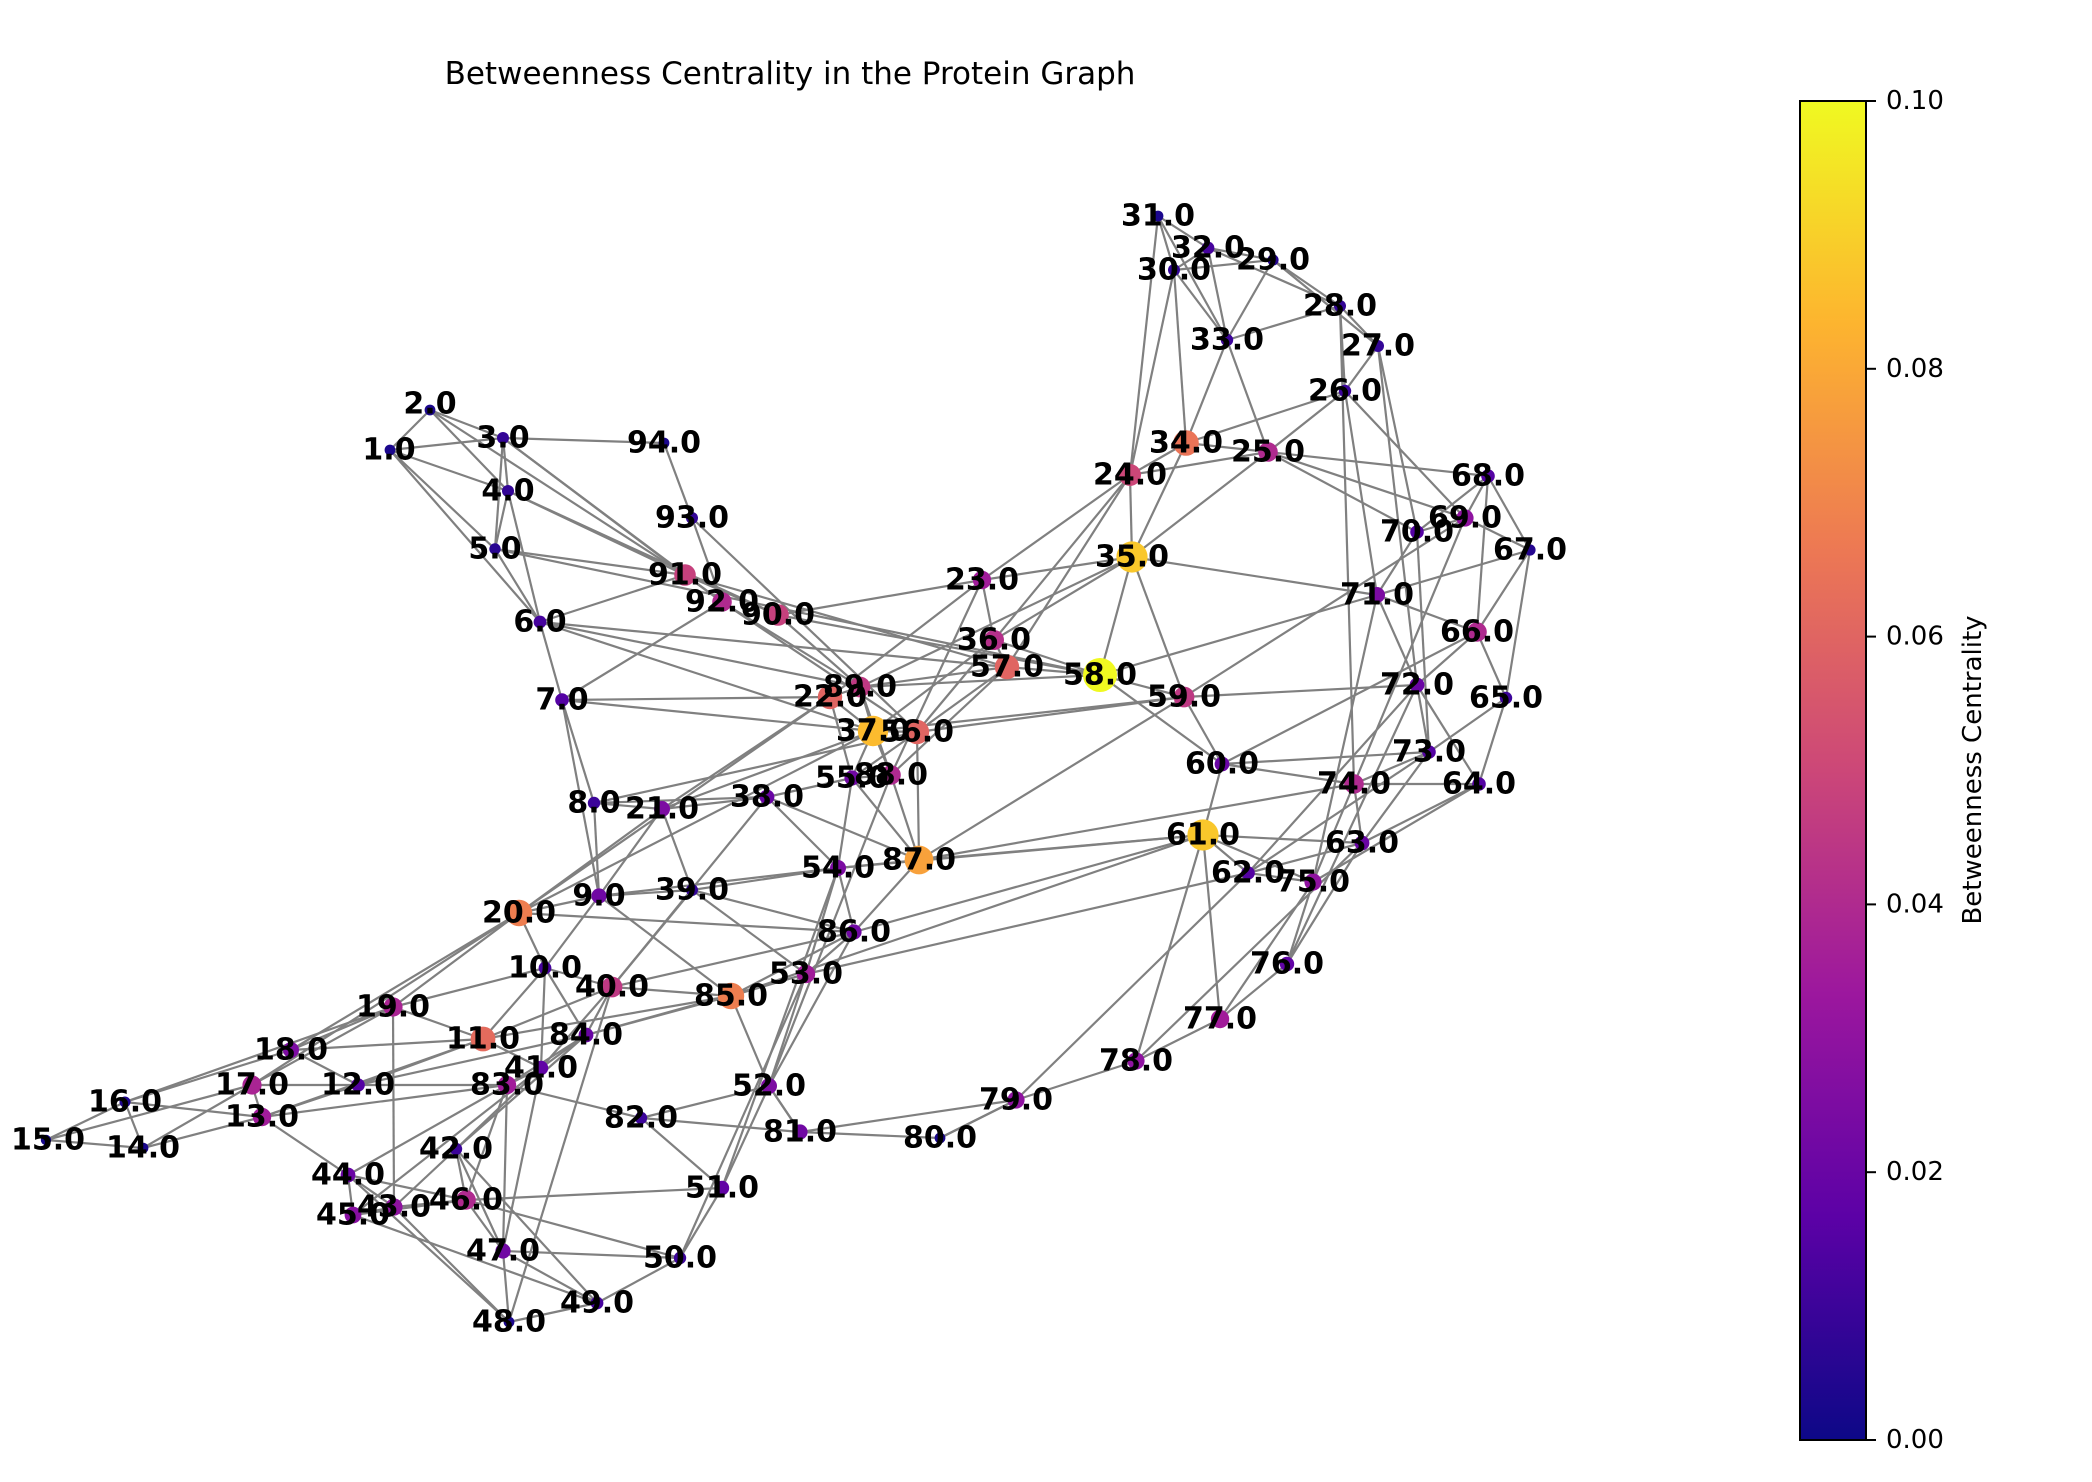 Image resolution: width=2092 pixels, height=1482 pixels. I want to click on node-label-17: 17.0, so click(252, 1085).